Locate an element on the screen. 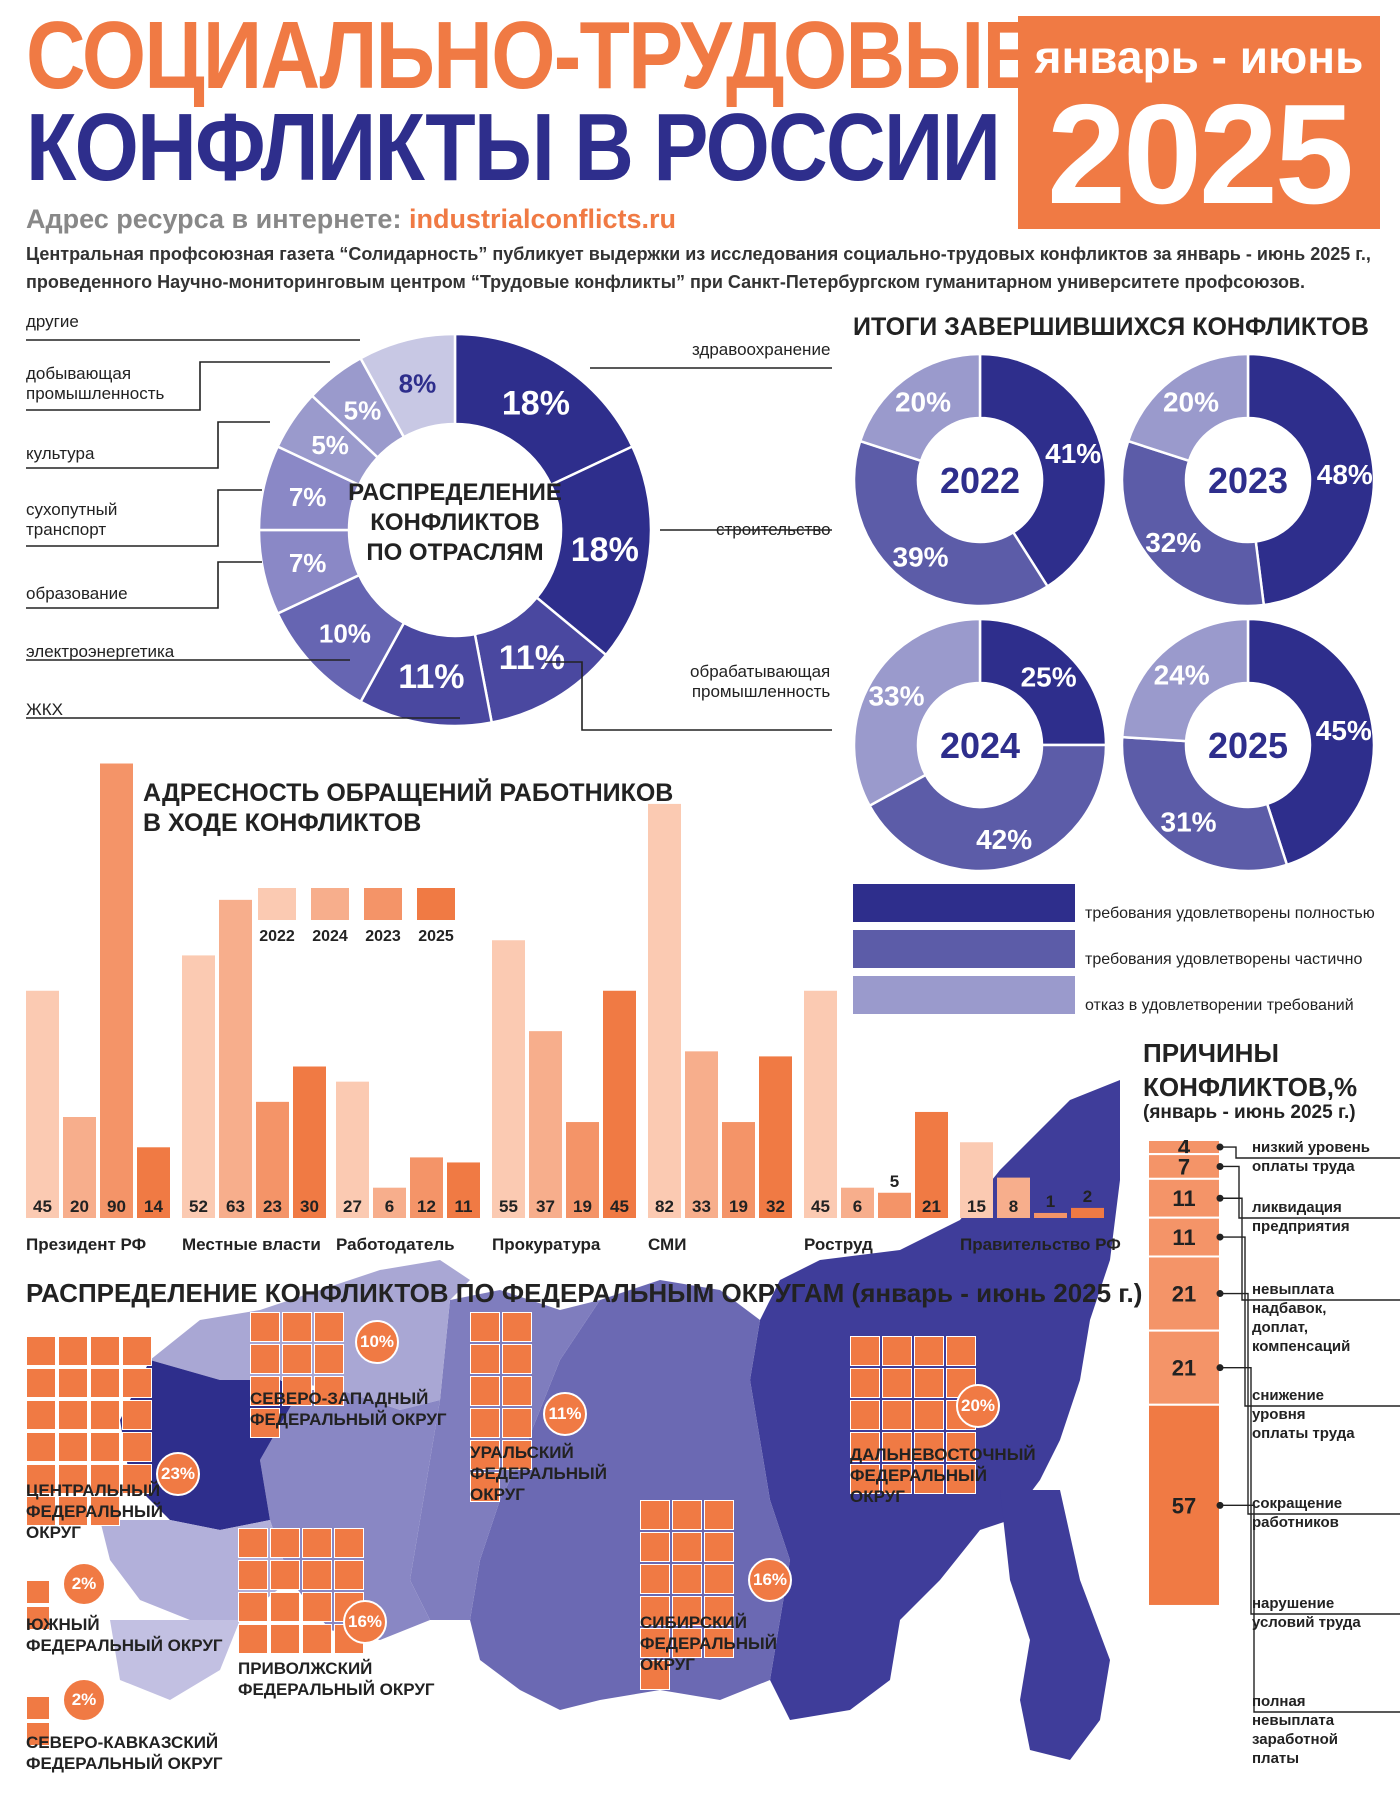 Image resolution: width=1400 pixels, height=1800 pixels. label-other: другие is located at coordinates (52, 321).